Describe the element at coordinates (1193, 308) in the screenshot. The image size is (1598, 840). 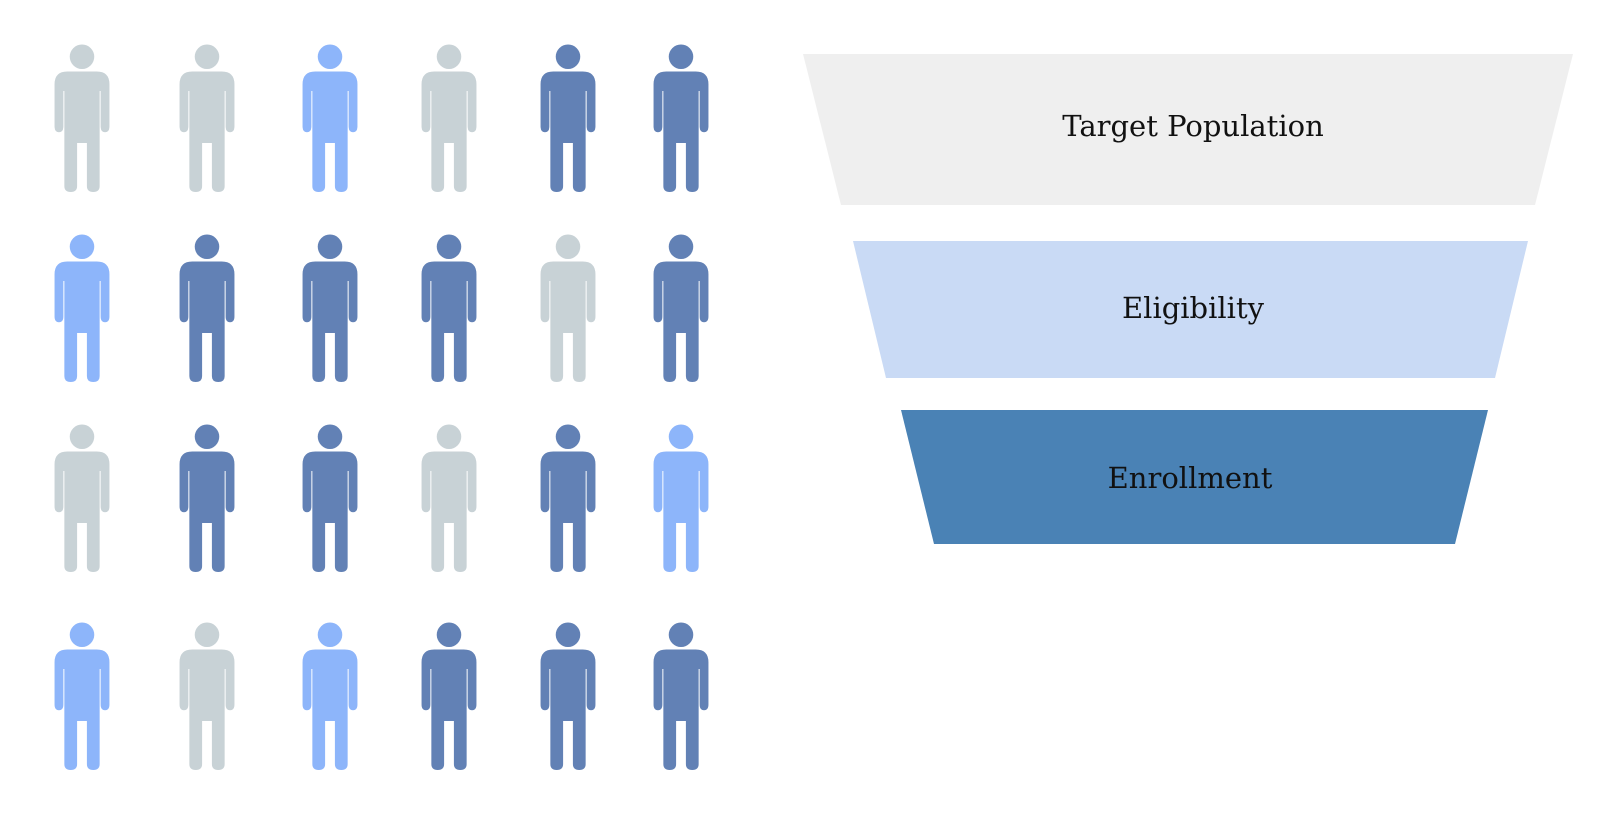
I see `funnel-stage-label: Eligibility` at that location.